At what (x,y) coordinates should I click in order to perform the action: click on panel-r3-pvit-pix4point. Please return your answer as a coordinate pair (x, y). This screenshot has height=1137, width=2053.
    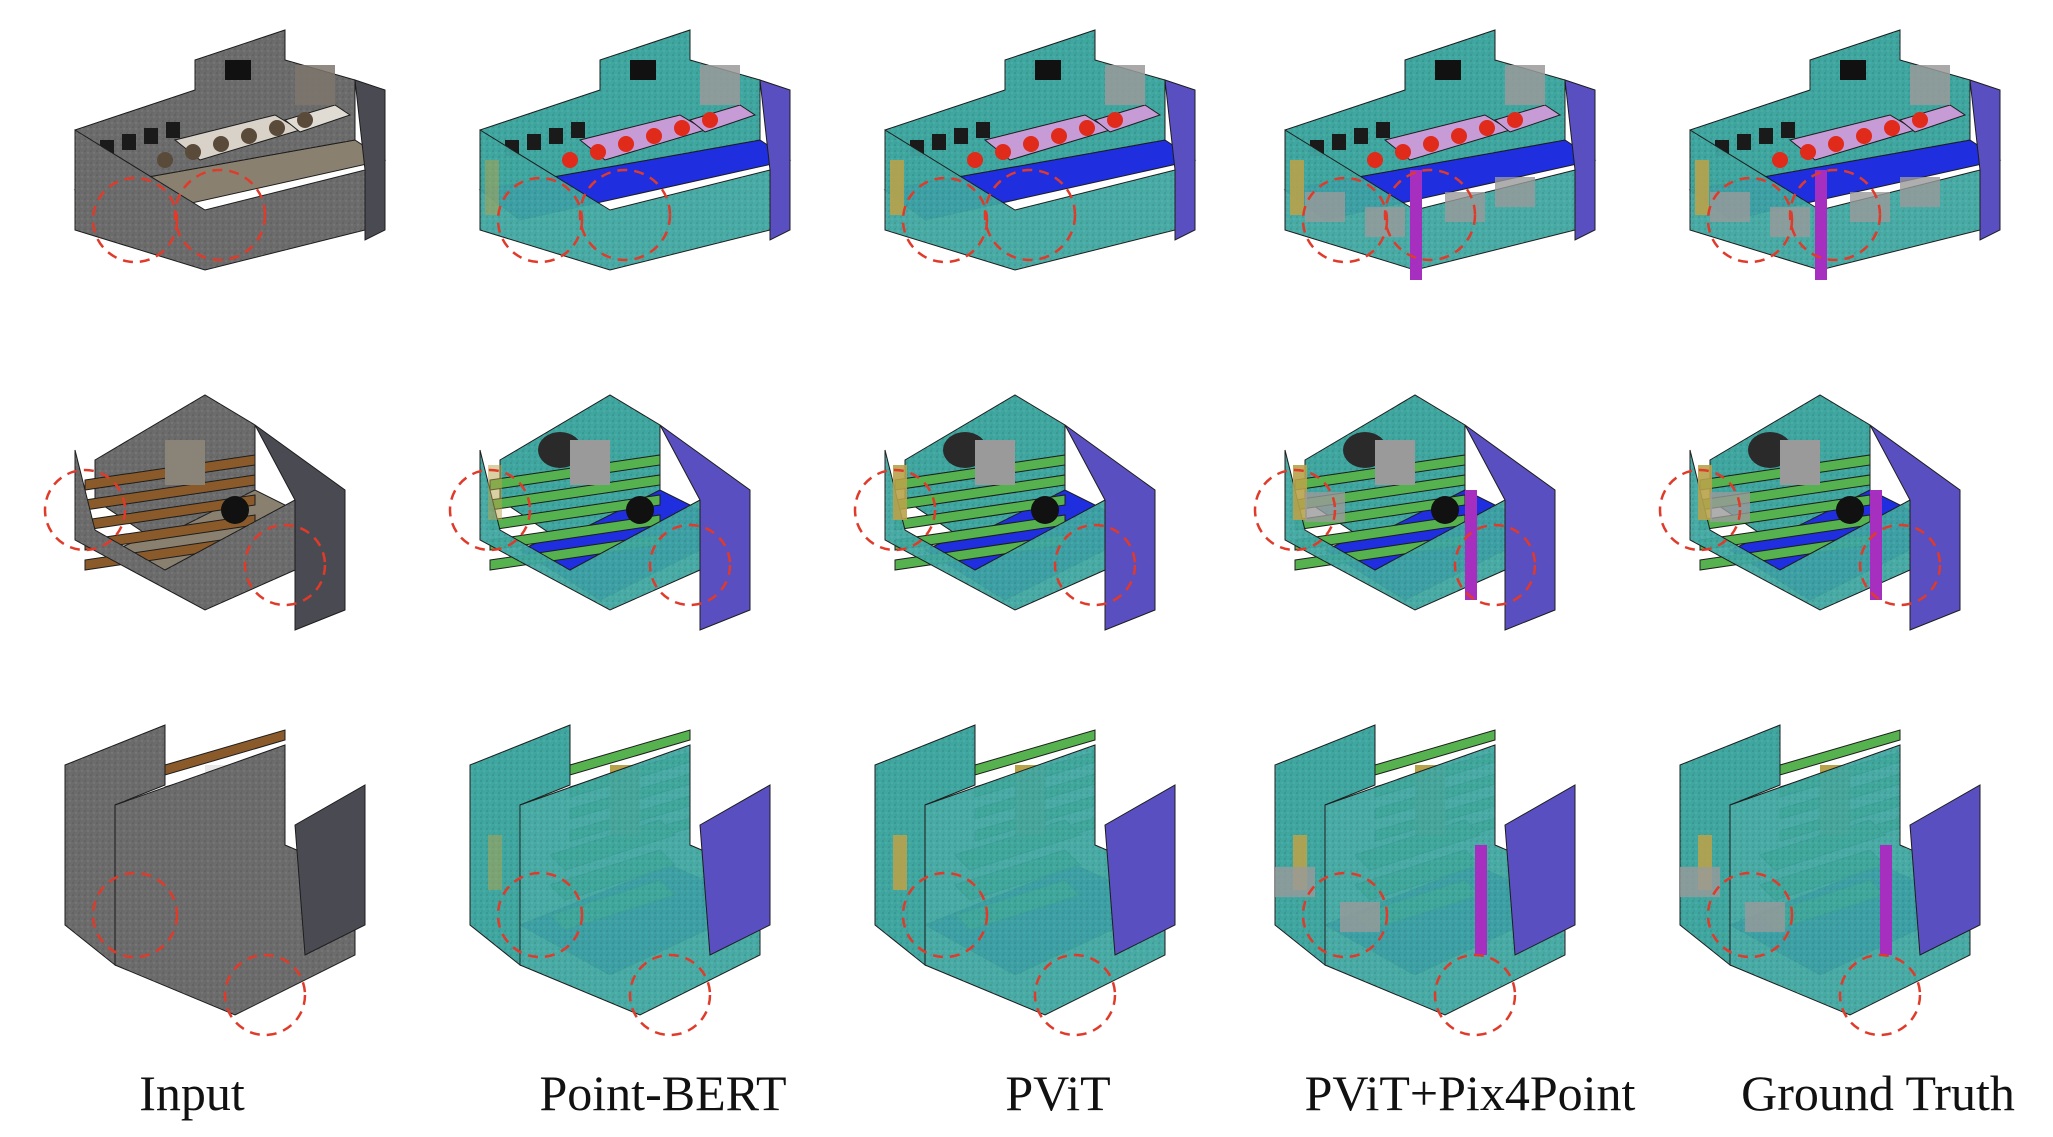
    Looking at the image, I should click on (1425, 880).